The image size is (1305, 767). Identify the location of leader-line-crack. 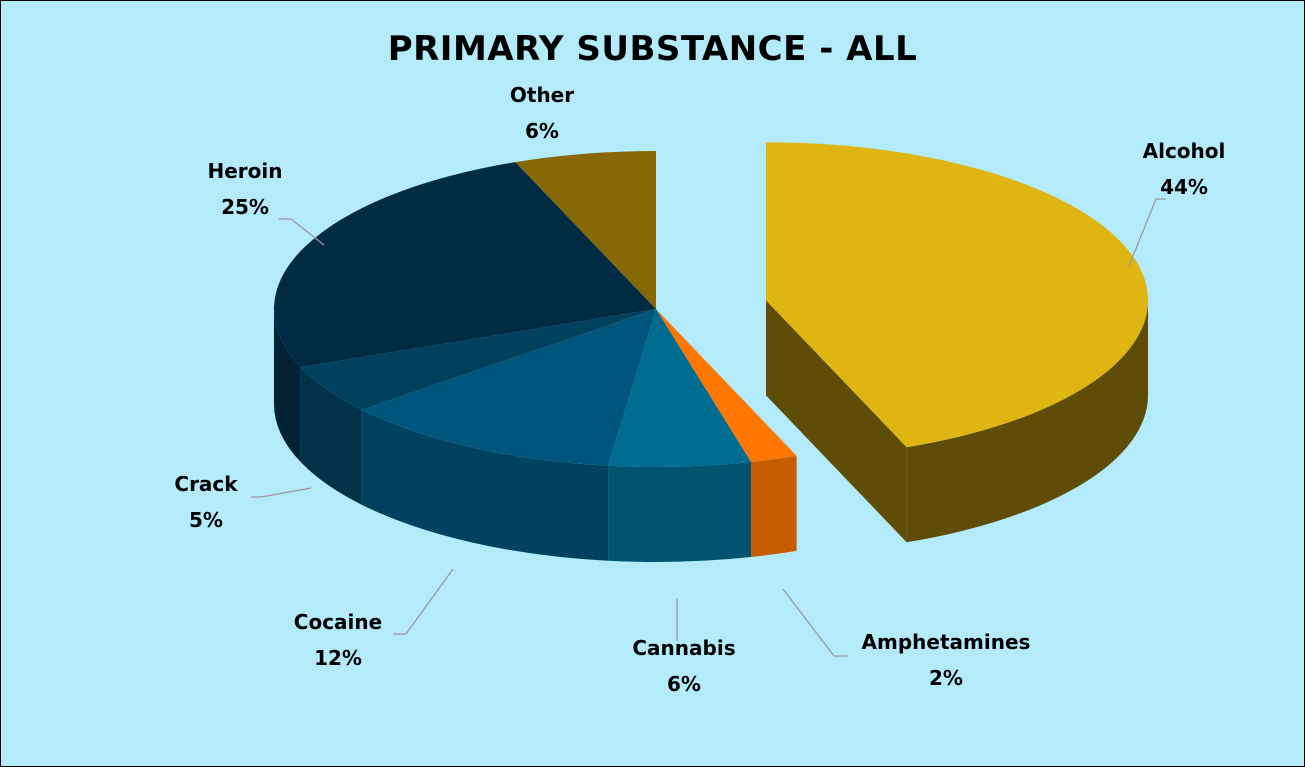
(281, 492).